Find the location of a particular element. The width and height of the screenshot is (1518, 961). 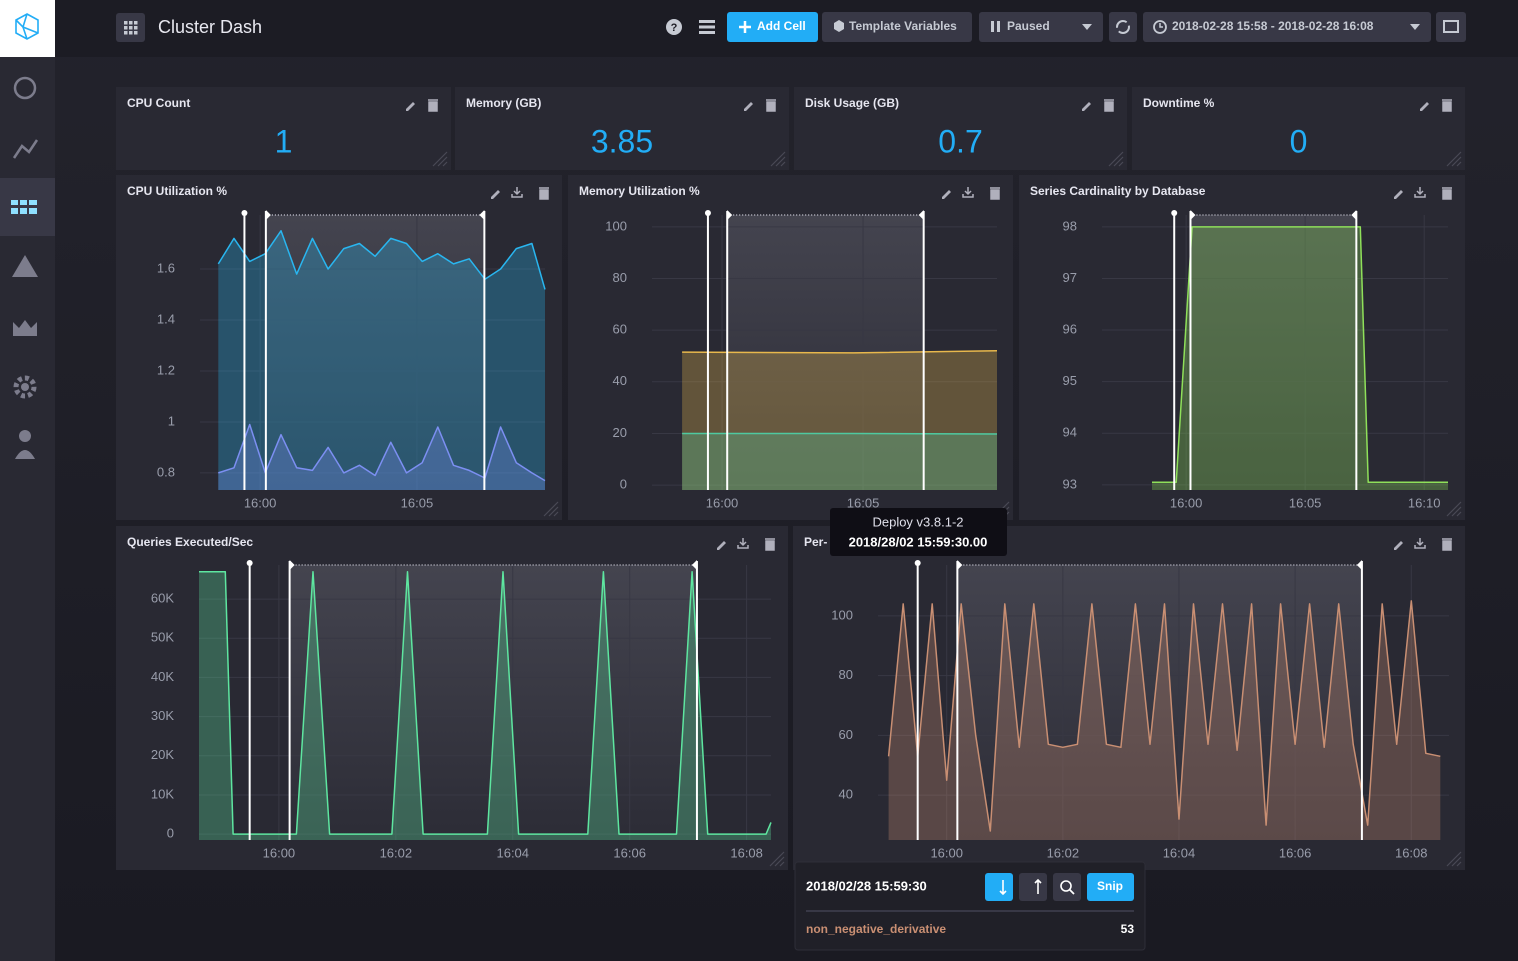

nav-active-bg is located at coordinates (27, 207).